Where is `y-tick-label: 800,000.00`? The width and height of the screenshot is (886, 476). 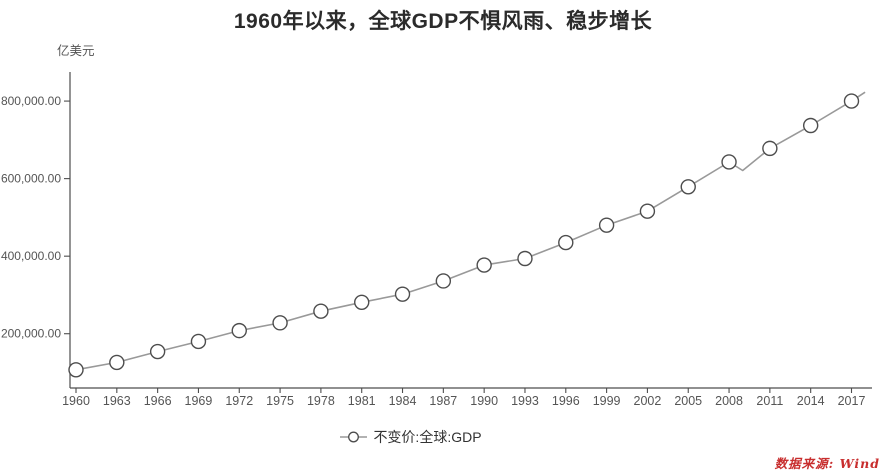 y-tick-label: 800,000.00 is located at coordinates (31, 101).